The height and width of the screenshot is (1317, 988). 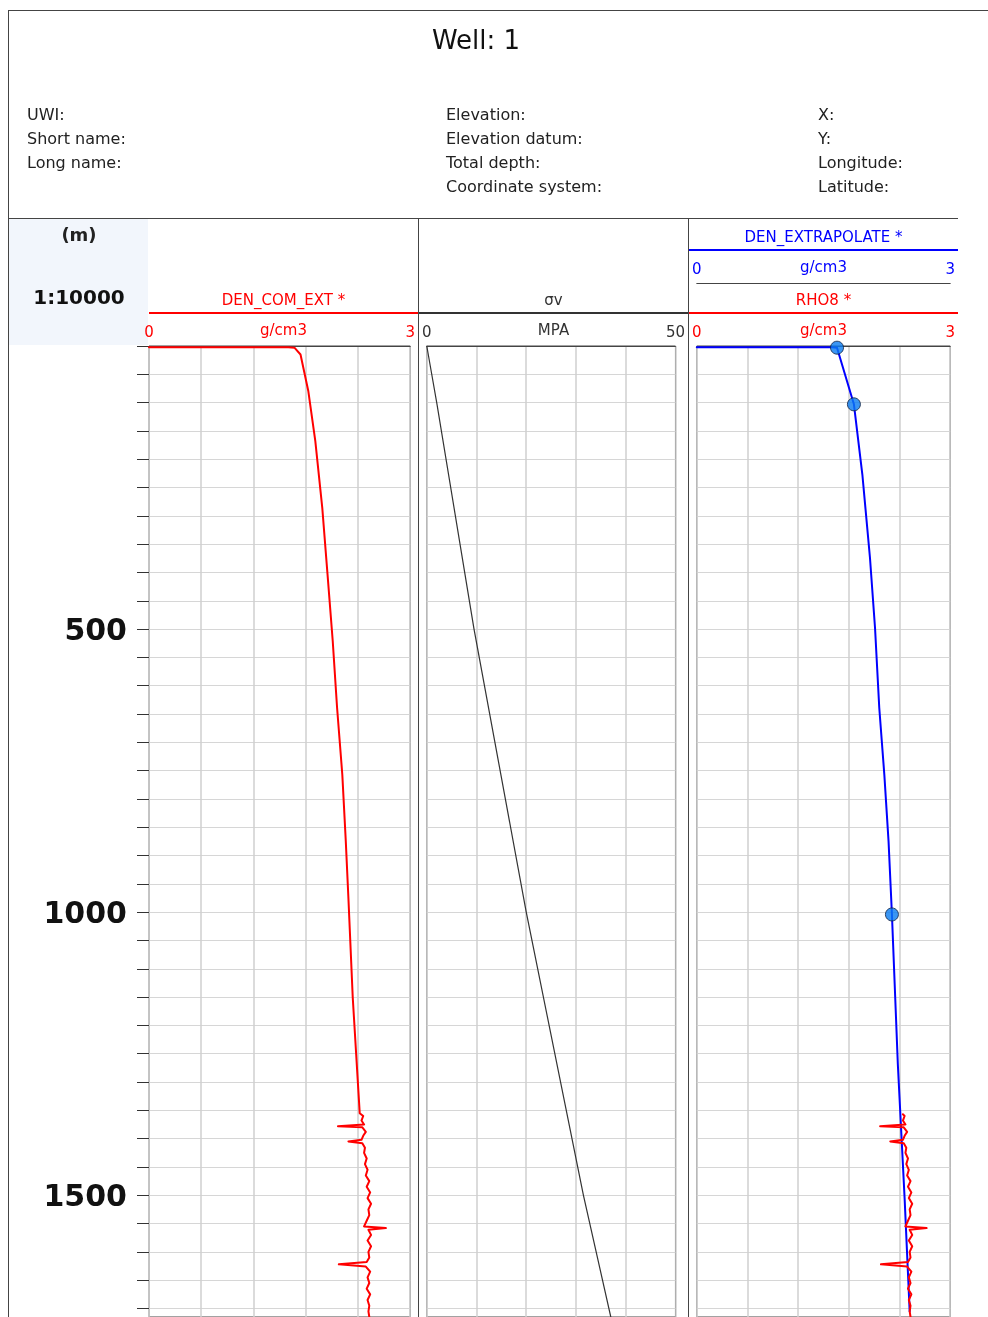 What do you see at coordinates (410, 331) in the screenshot?
I see `x-tick-label: 3` at bounding box center [410, 331].